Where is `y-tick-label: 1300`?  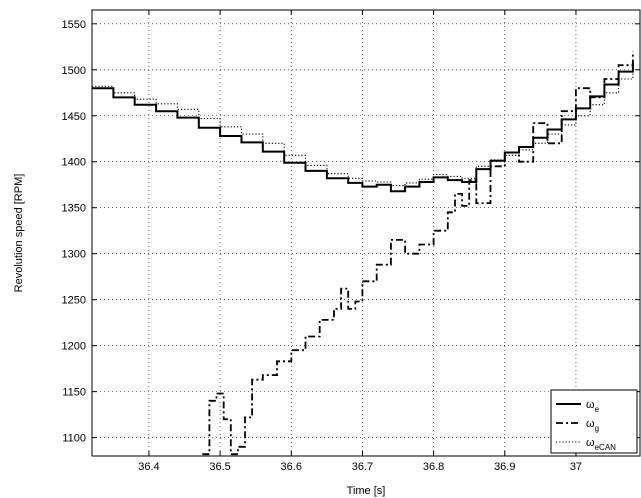 y-tick-label: 1300 is located at coordinates (74, 255).